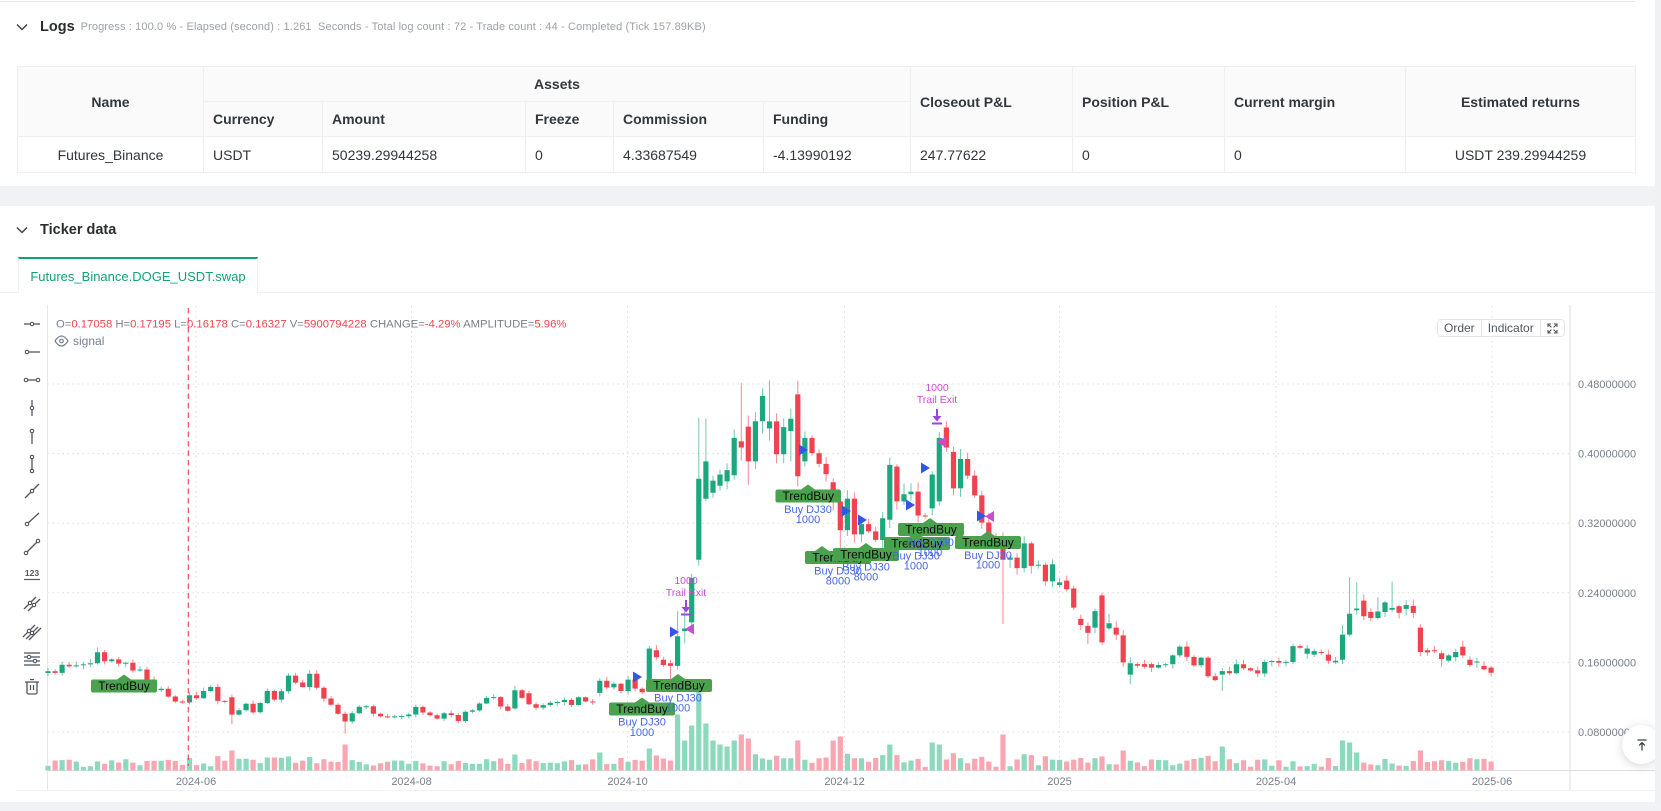  Describe the element at coordinates (411, 782) in the screenshot. I see `svg-text: 2024-08` at that location.